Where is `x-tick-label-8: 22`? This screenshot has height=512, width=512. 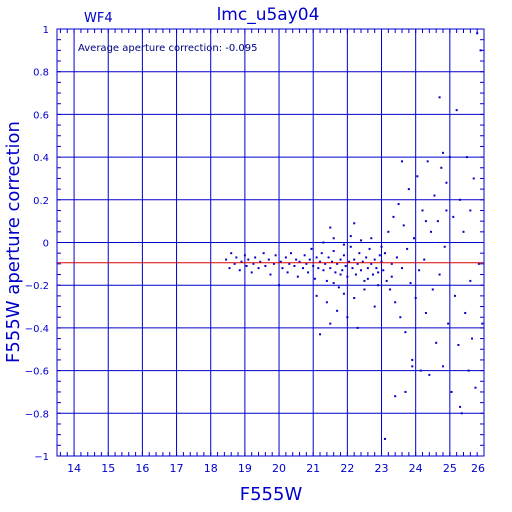
x-tick-label-8: 22 is located at coordinates (347, 468).